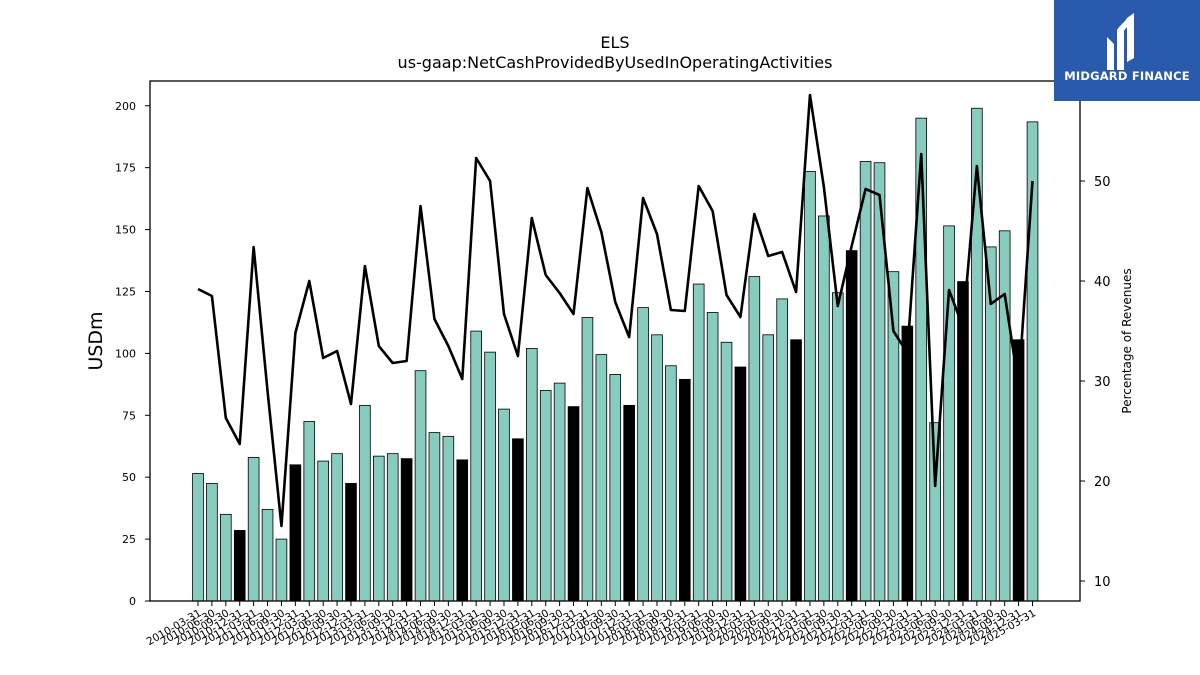 The width and height of the screenshot is (1200, 675). Describe the element at coordinates (1102, 582) in the screenshot. I see `y2-tick-label: 10` at that location.